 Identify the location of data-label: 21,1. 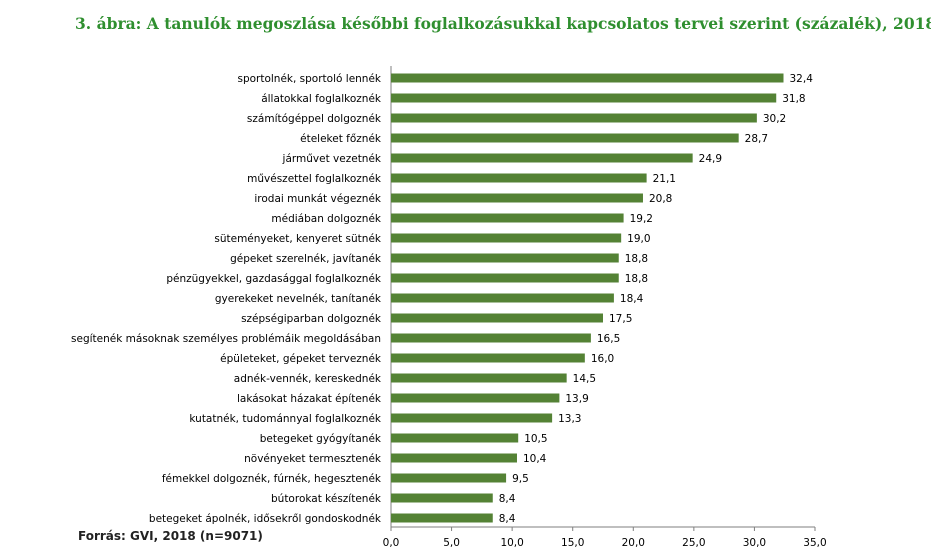
(664, 179).